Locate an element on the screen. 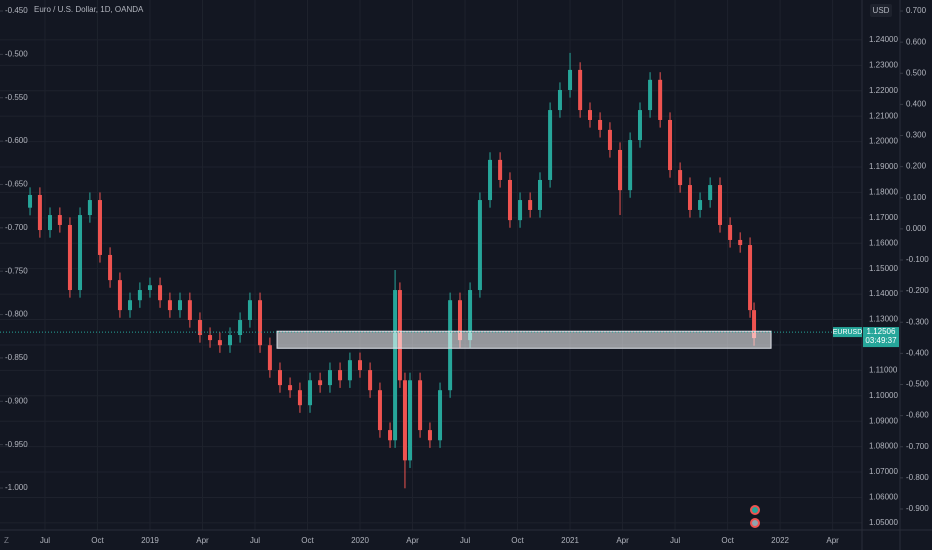 The image size is (932, 550). right-tick-label: -0.400 is located at coordinates (917, 352).